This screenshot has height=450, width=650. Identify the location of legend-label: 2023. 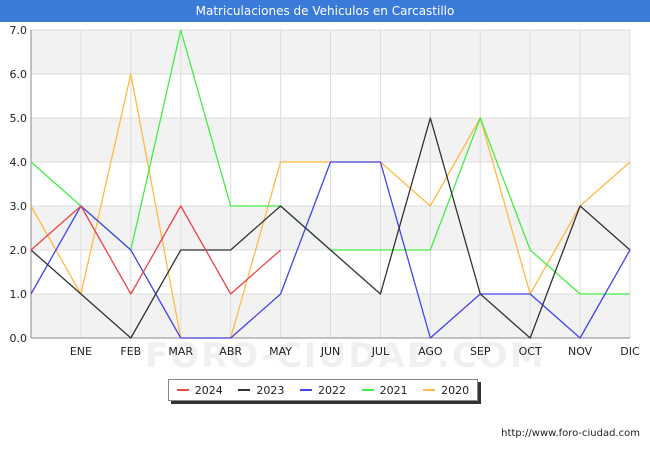
(270, 390).